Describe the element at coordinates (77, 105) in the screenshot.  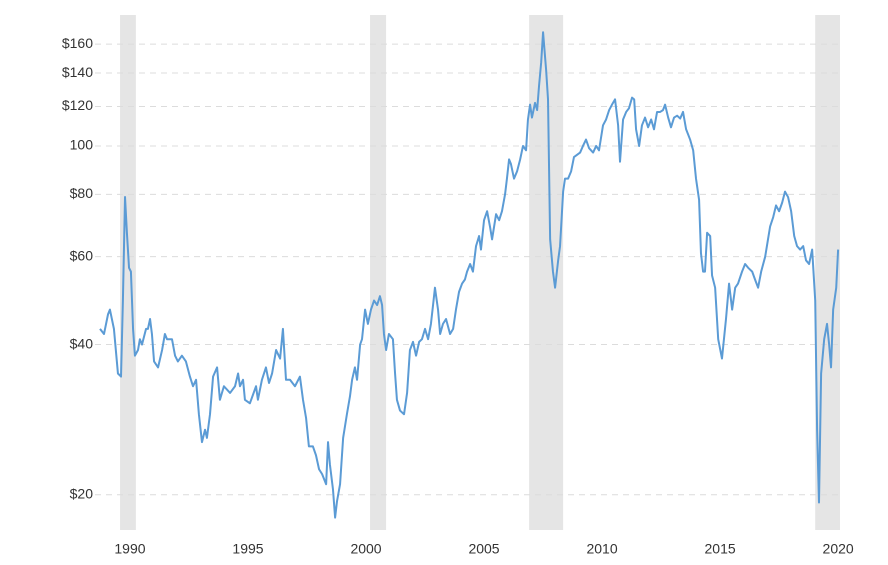
I see `y-tick-label: $120` at that location.